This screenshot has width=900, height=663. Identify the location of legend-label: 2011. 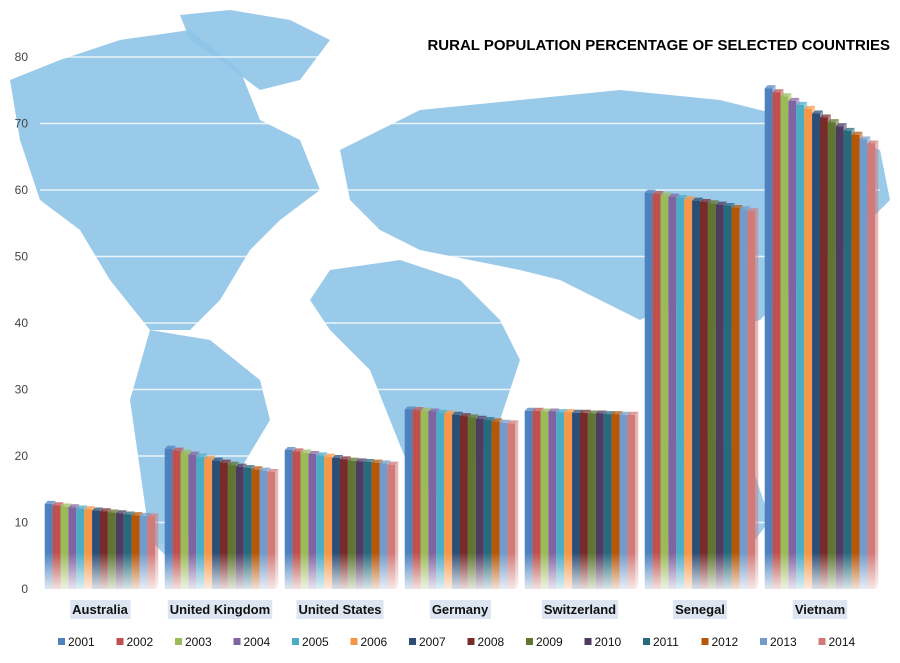
(666, 642).